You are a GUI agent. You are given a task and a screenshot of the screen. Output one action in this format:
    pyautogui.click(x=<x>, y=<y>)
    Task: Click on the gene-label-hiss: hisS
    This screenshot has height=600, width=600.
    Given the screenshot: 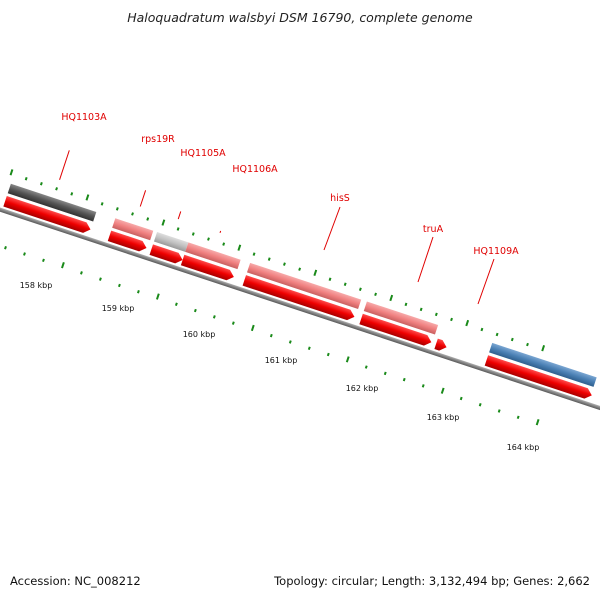 What is the action you would take?
    pyautogui.click(x=340, y=198)
    